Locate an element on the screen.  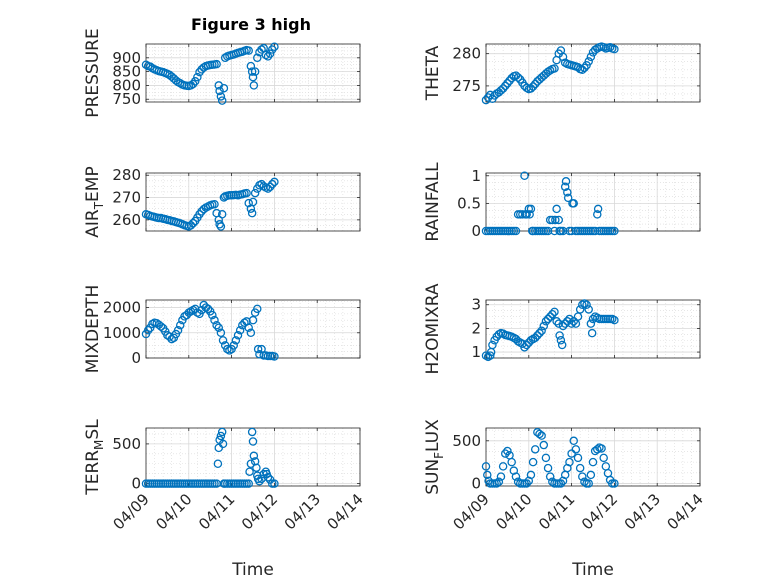
xtick-label: 04/12 is located at coordinates (599, 511).